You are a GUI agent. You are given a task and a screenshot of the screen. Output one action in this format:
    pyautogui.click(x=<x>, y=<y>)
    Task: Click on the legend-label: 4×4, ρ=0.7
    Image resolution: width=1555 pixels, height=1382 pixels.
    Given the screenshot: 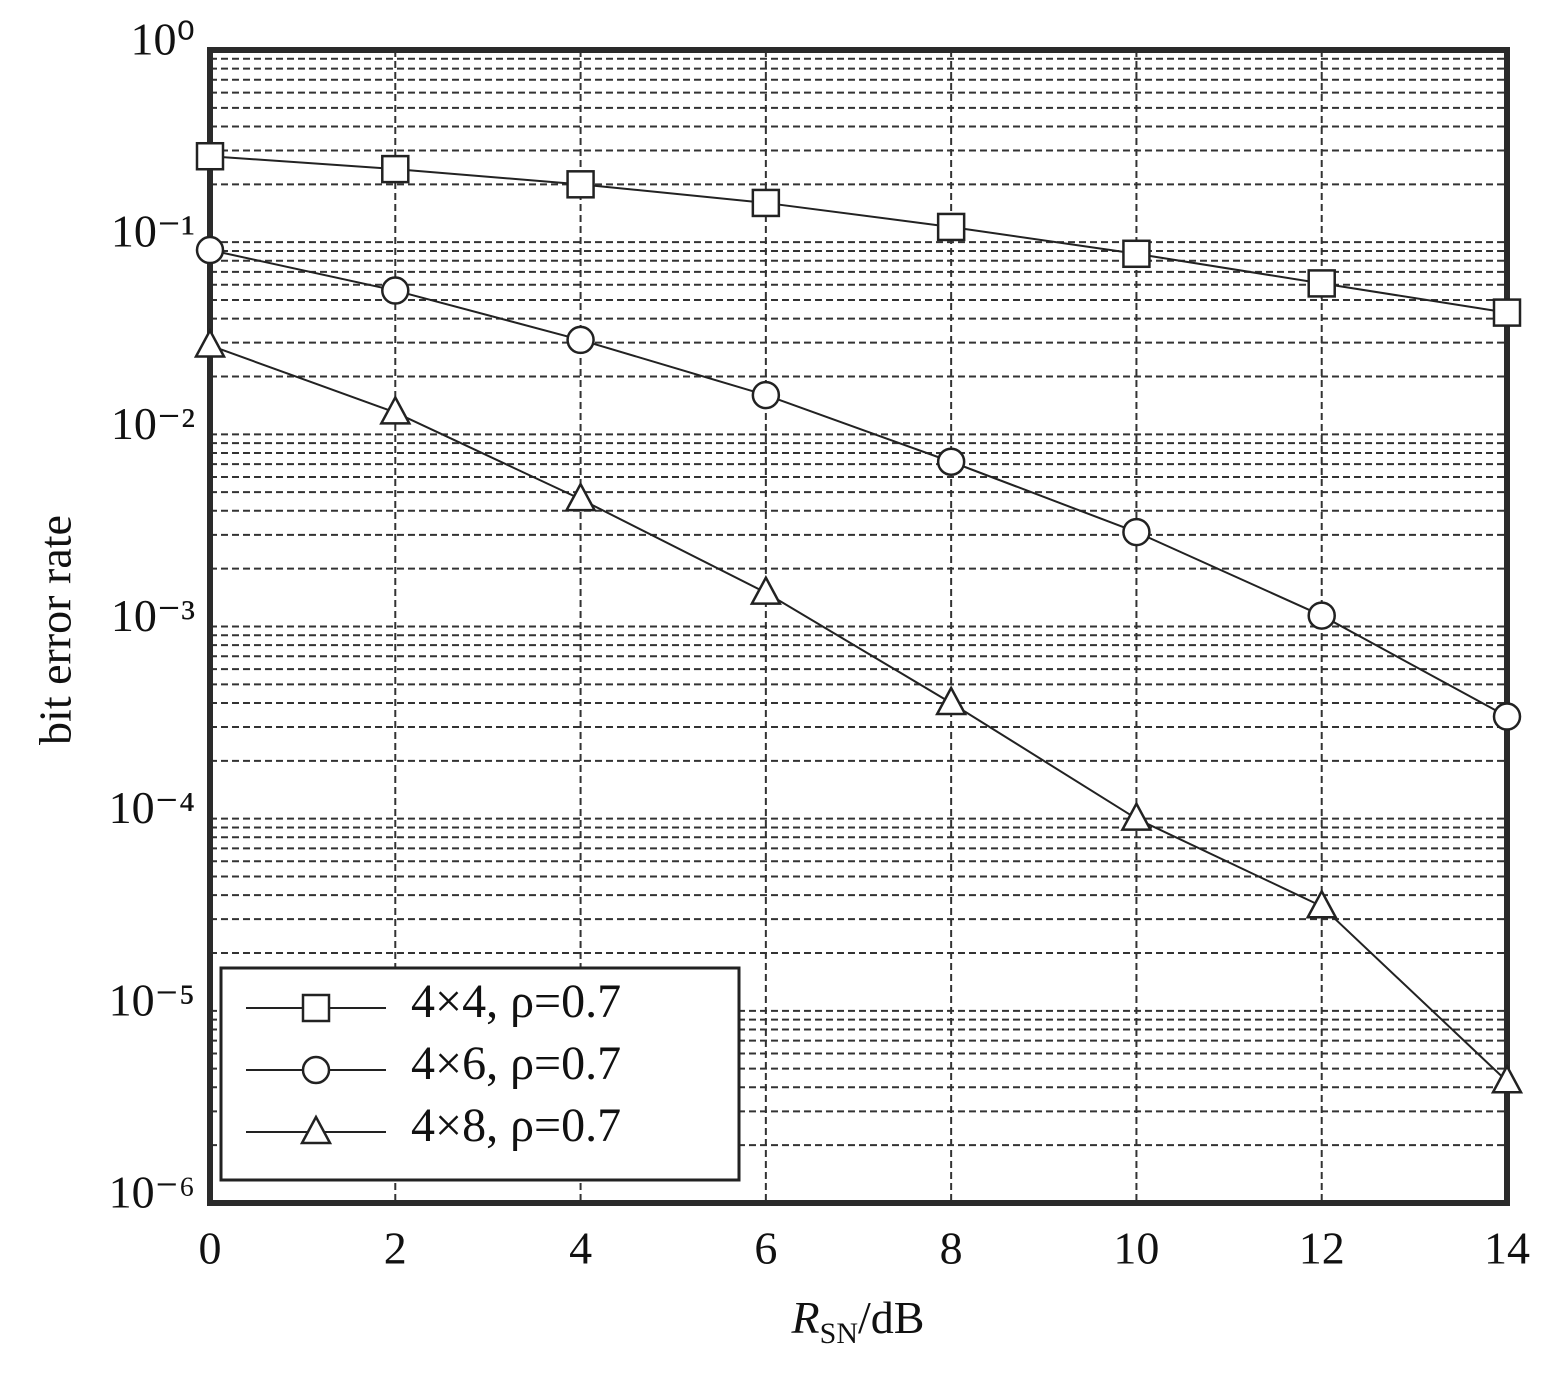 What is the action you would take?
    pyautogui.click(x=516, y=1001)
    